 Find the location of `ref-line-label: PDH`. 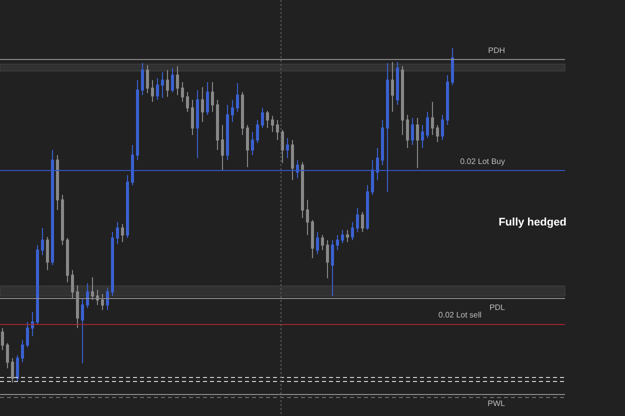

ref-line-label: PDH is located at coordinates (497, 50).